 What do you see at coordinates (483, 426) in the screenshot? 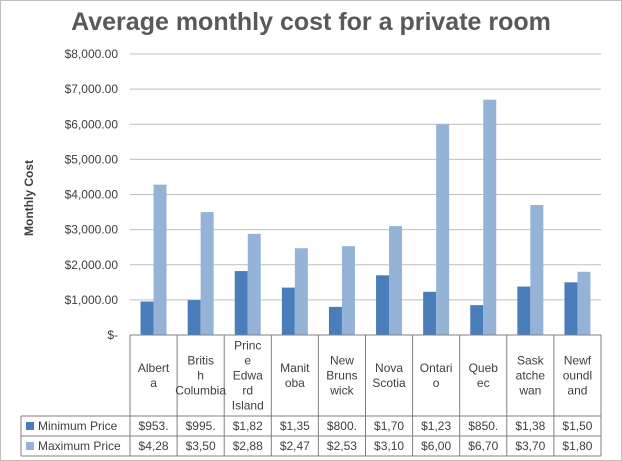
I see `data-table-cell: $850.` at bounding box center [483, 426].